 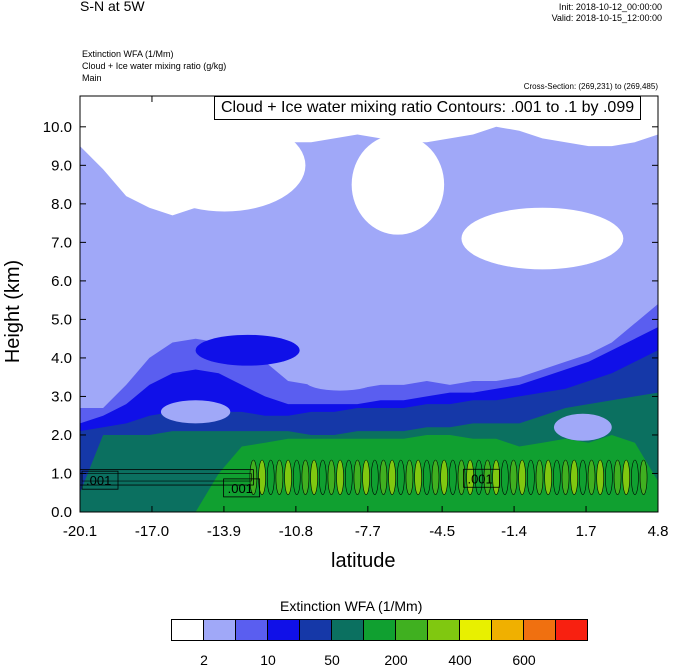 What do you see at coordinates (61, 242) in the screenshot?
I see `y-tick-label: 7.0` at bounding box center [61, 242].